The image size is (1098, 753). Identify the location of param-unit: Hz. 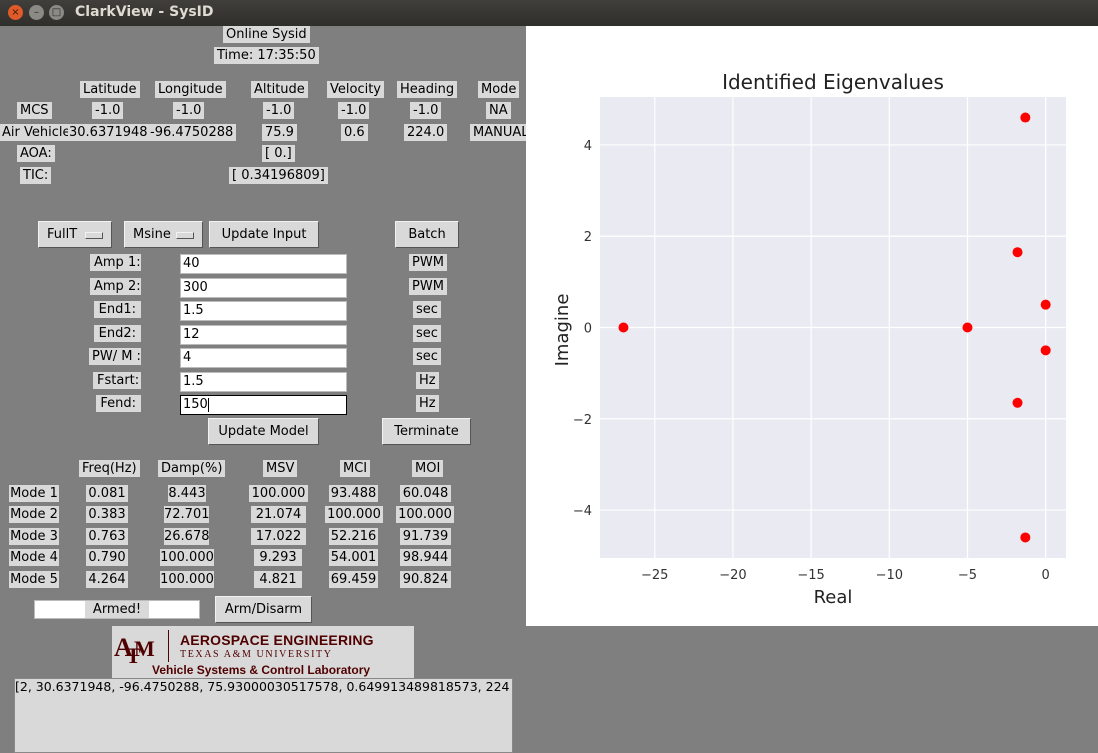
(427, 403).